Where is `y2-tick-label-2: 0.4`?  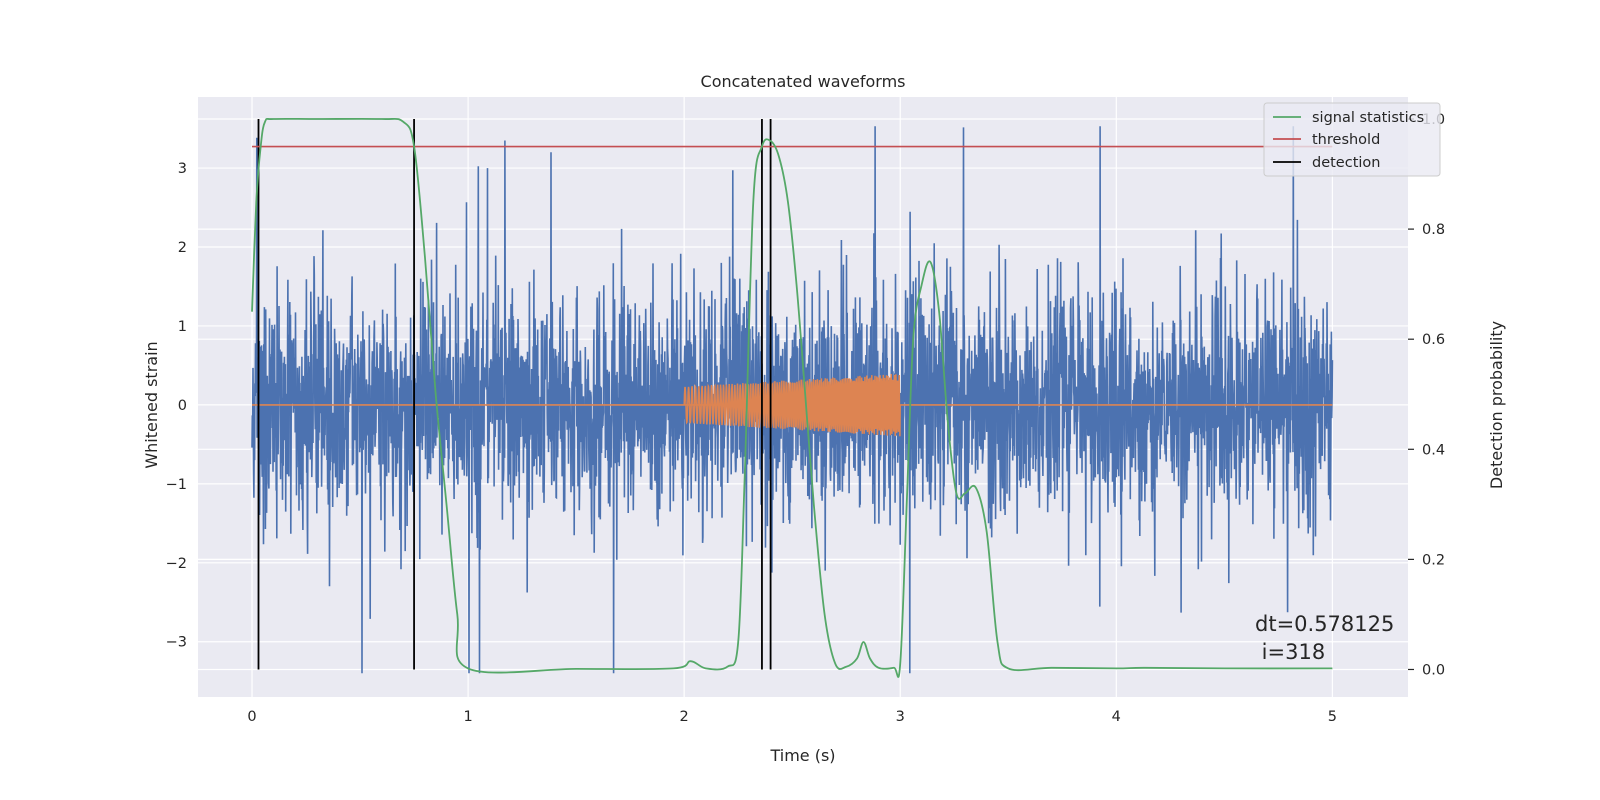 y2-tick-label-2: 0.4 is located at coordinates (1433, 450).